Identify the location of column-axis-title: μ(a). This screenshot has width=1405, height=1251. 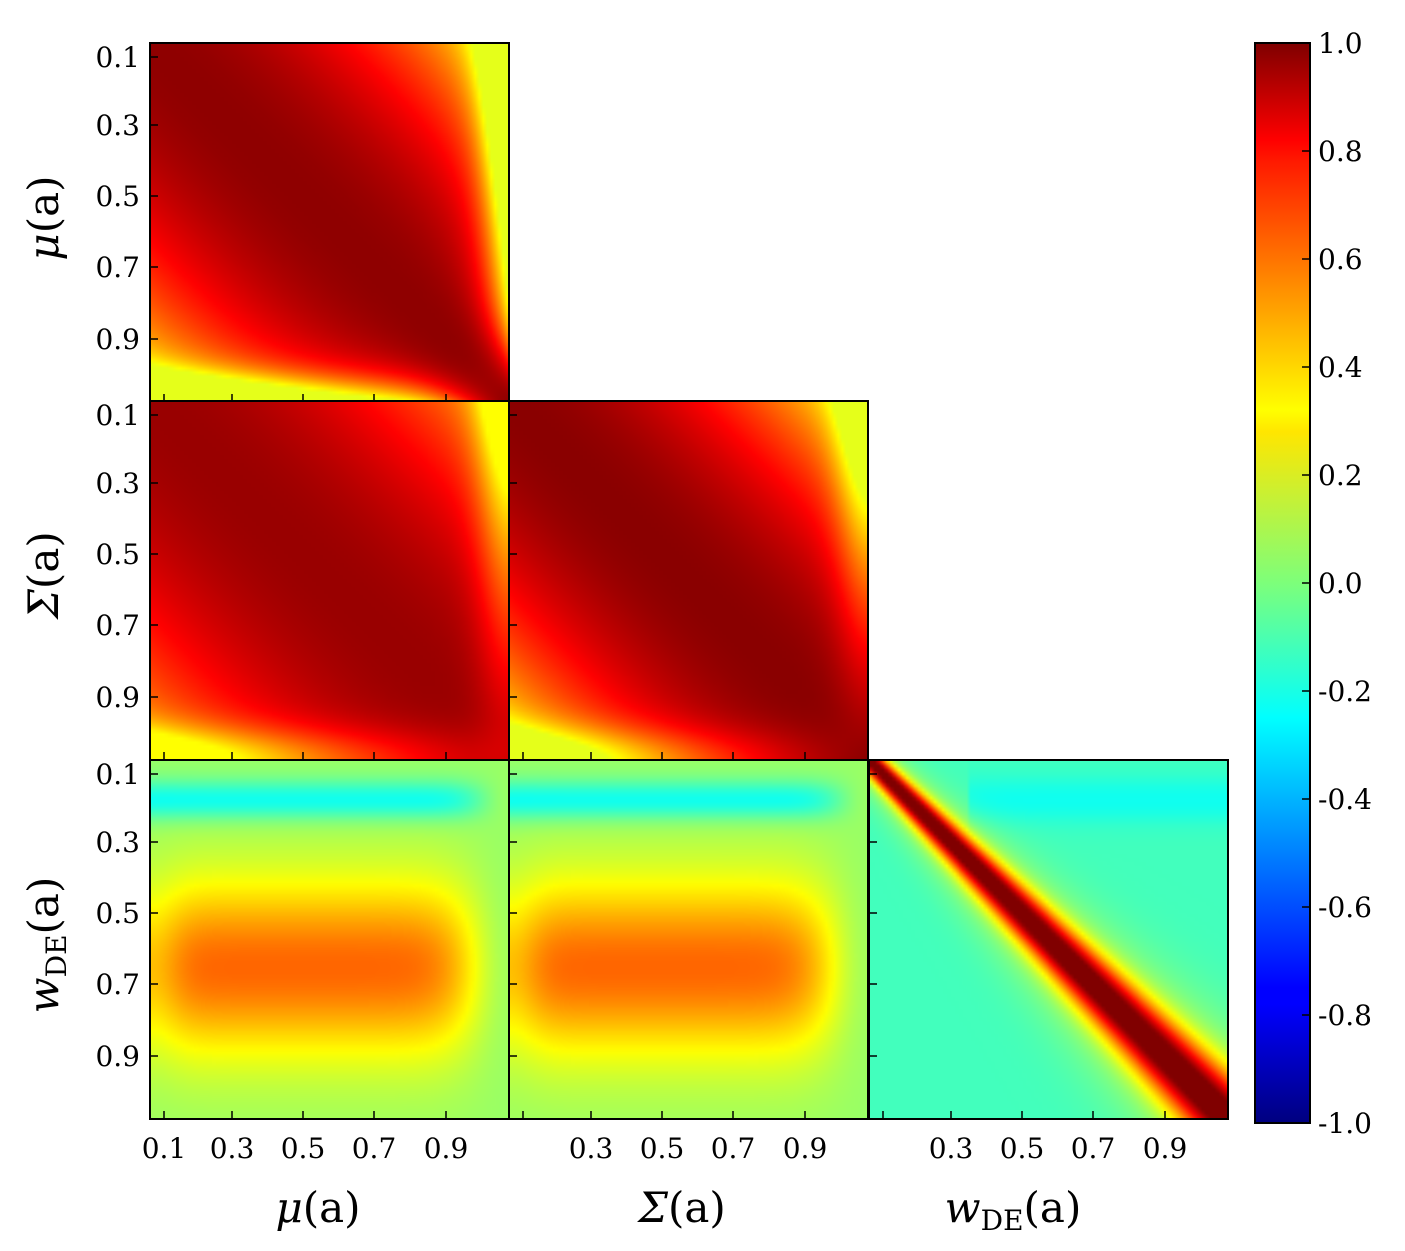
(317, 1207).